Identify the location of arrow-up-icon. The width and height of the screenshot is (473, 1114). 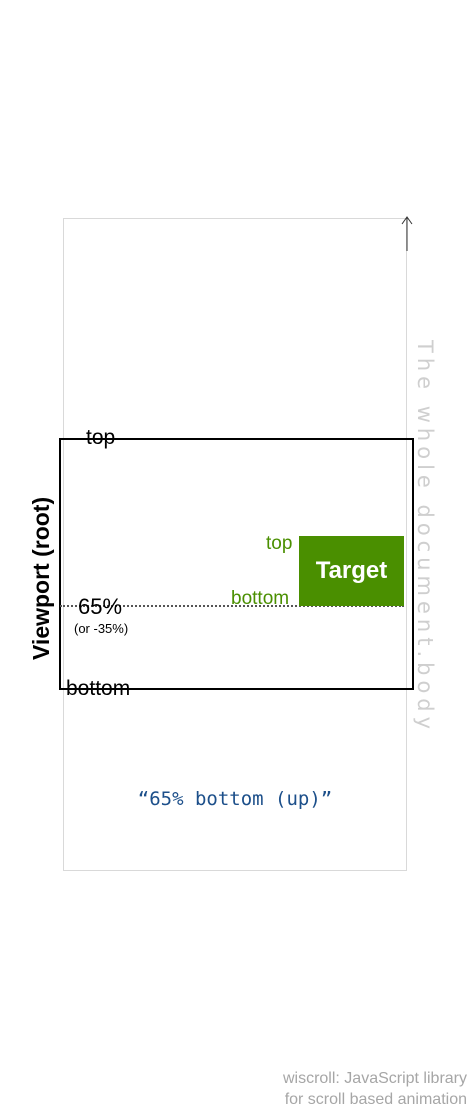
(407, 233).